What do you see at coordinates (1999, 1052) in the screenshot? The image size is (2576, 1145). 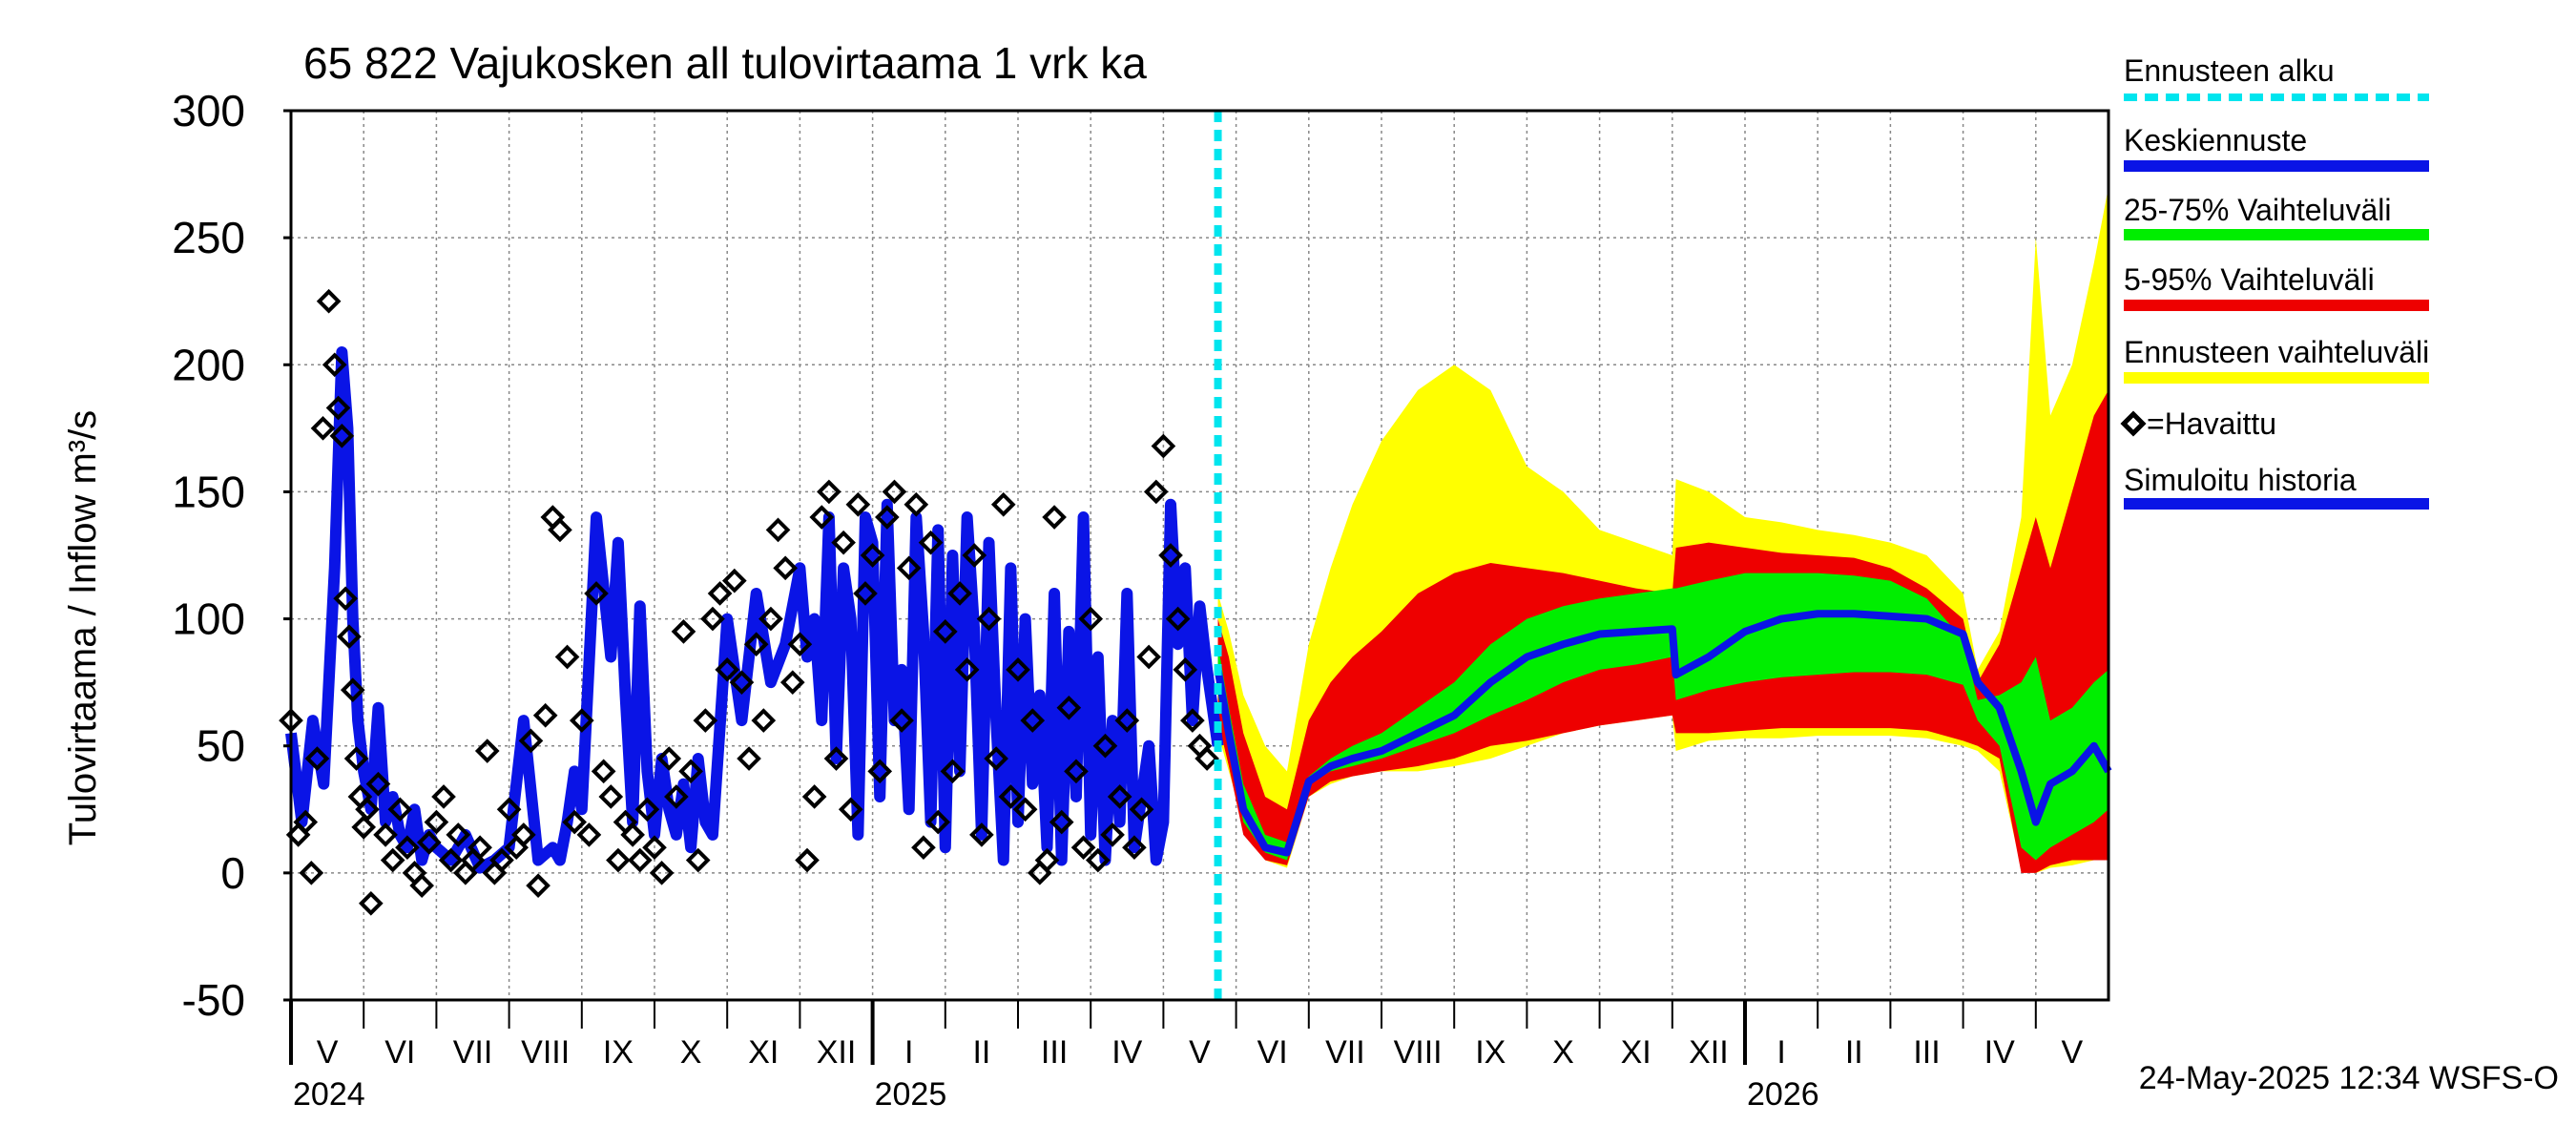 I see `month-label: IV` at bounding box center [1999, 1052].